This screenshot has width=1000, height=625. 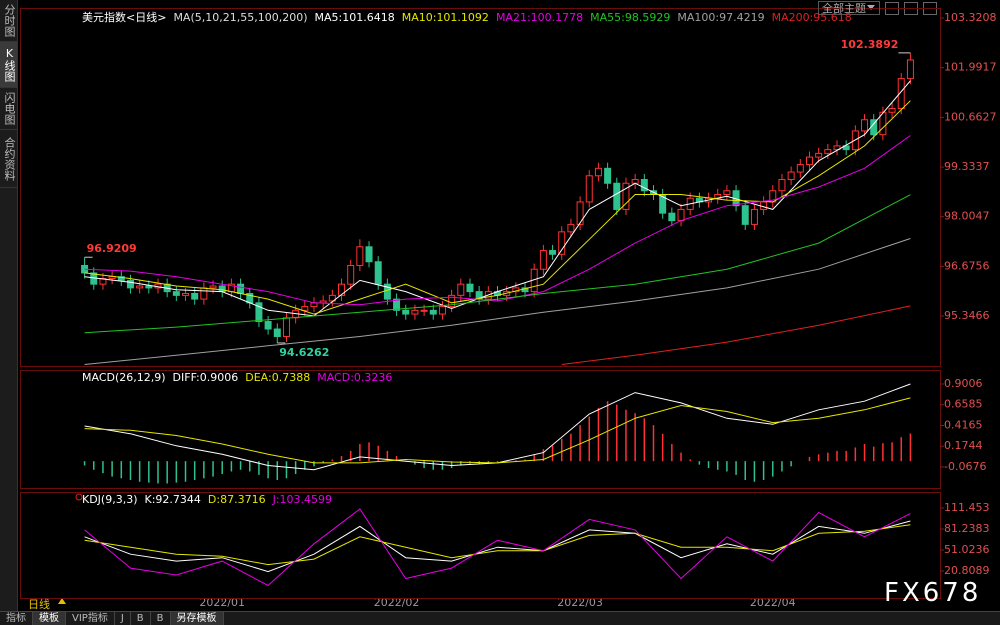 What do you see at coordinates (933, 593) in the screenshot?
I see `watermark: FX678` at bounding box center [933, 593].